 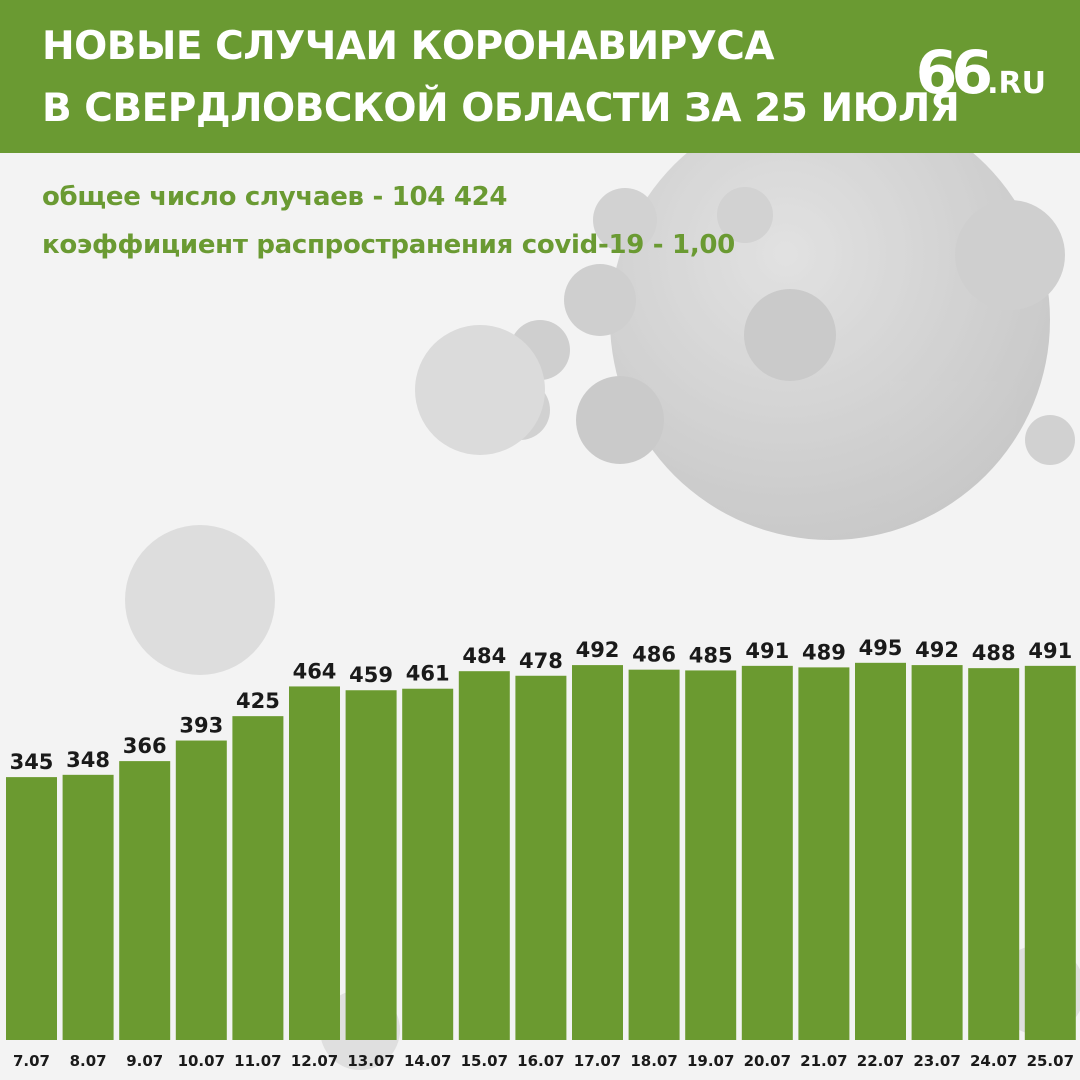 What do you see at coordinates (257, 1061) in the screenshot?
I see `x-tick-label-11.07: 11.07` at bounding box center [257, 1061].